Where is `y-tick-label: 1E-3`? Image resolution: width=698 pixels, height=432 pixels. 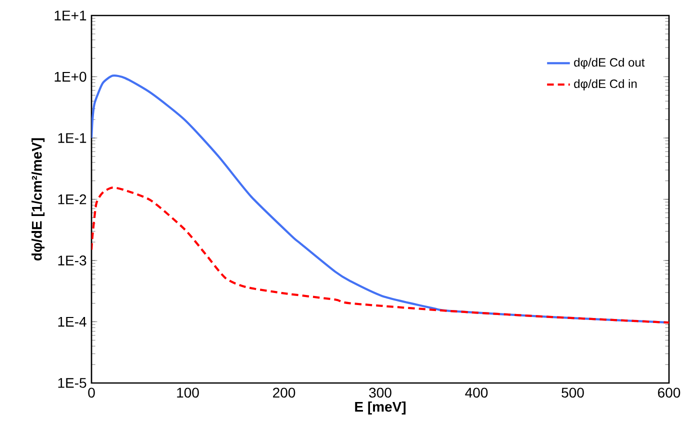
y-tick-label: 1E-3 is located at coordinates (72, 261).